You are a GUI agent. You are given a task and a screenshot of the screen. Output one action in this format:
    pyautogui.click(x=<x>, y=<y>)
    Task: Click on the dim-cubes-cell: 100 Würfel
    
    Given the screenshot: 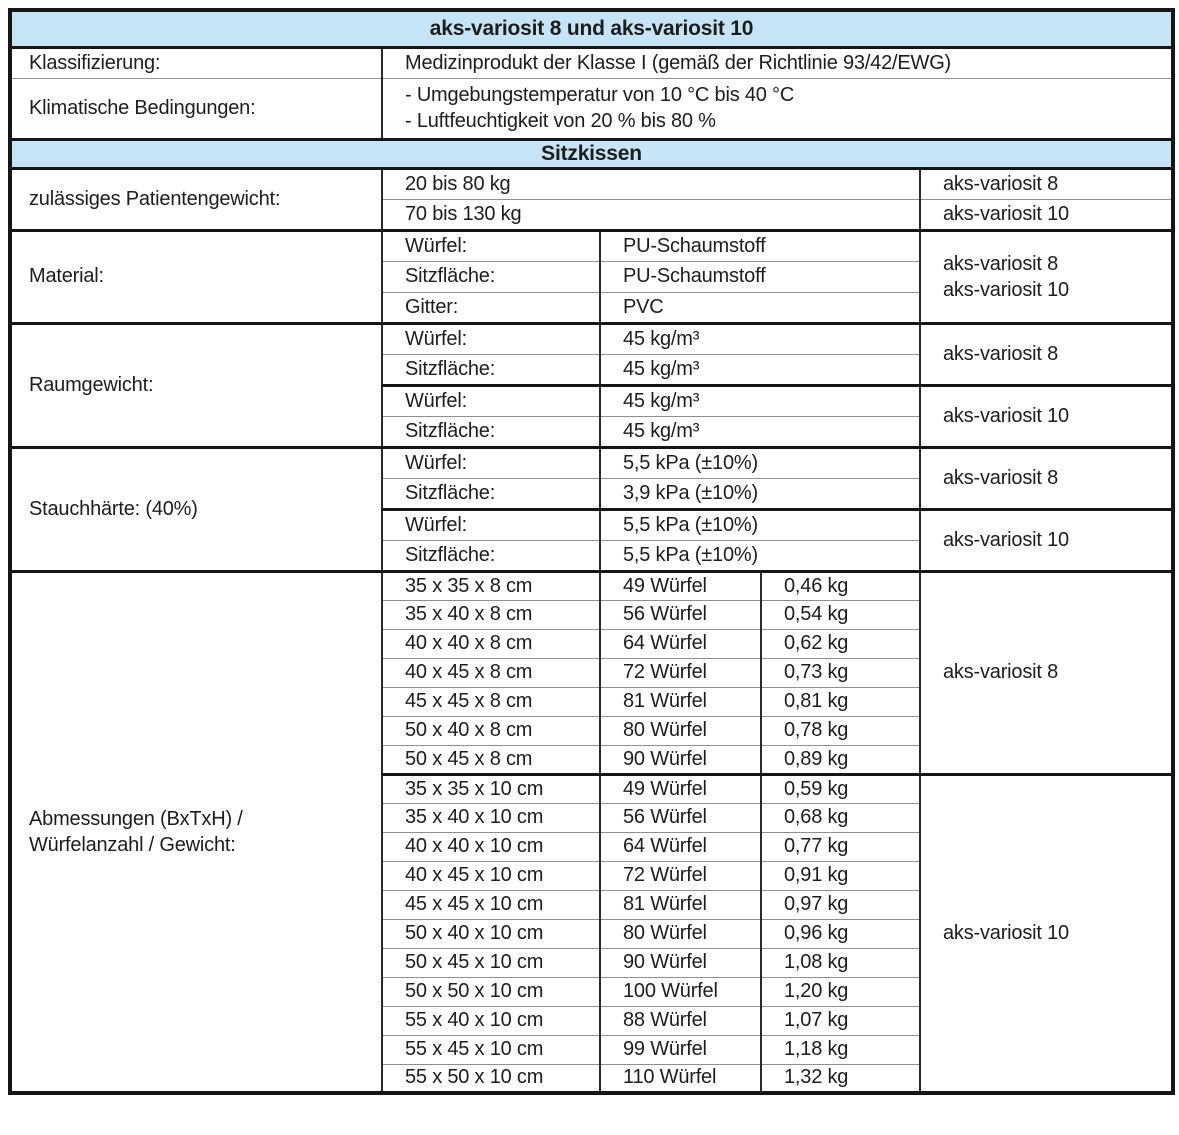 What is the action you would take?
    pyautogui.click(x=680, y=991)
    